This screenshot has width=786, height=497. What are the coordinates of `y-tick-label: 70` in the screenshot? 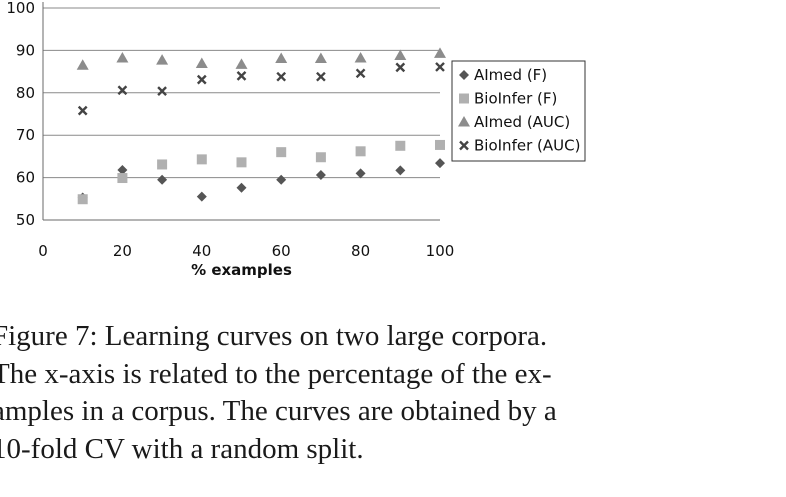 It's located at (25, 135).